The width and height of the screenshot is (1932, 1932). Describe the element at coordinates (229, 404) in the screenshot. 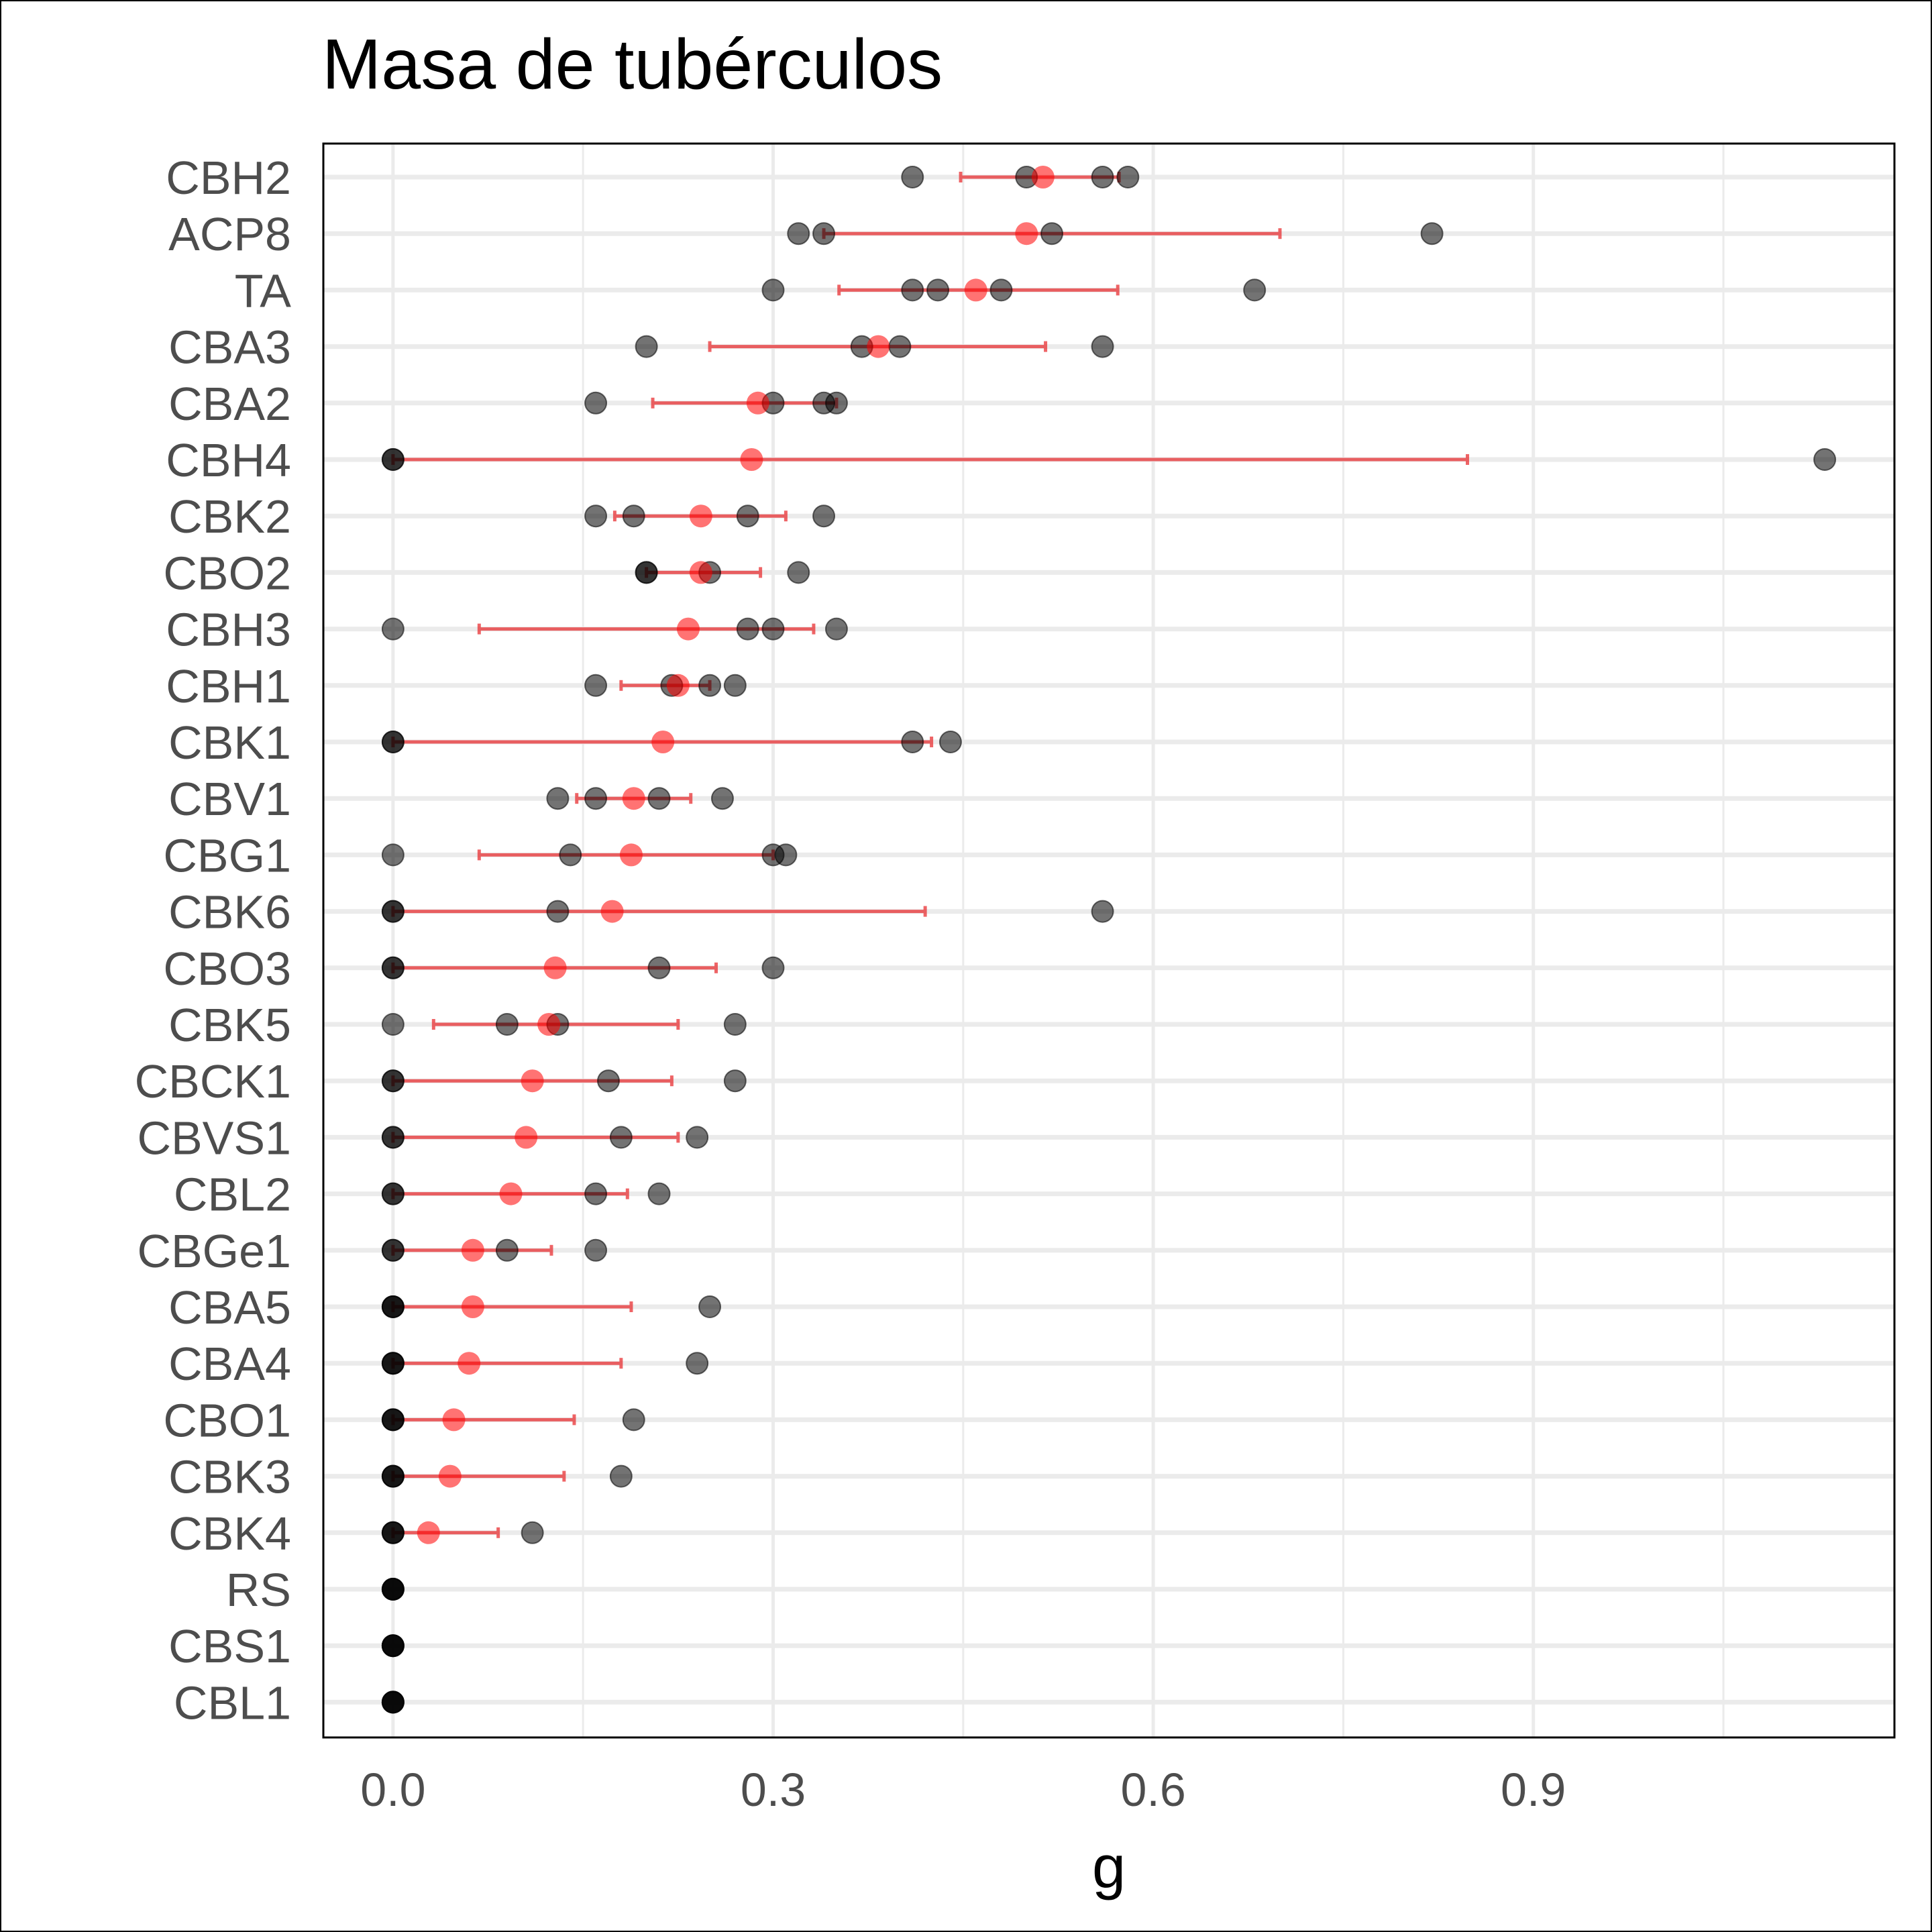

I see `y-tick-label: CBA2` at that location.